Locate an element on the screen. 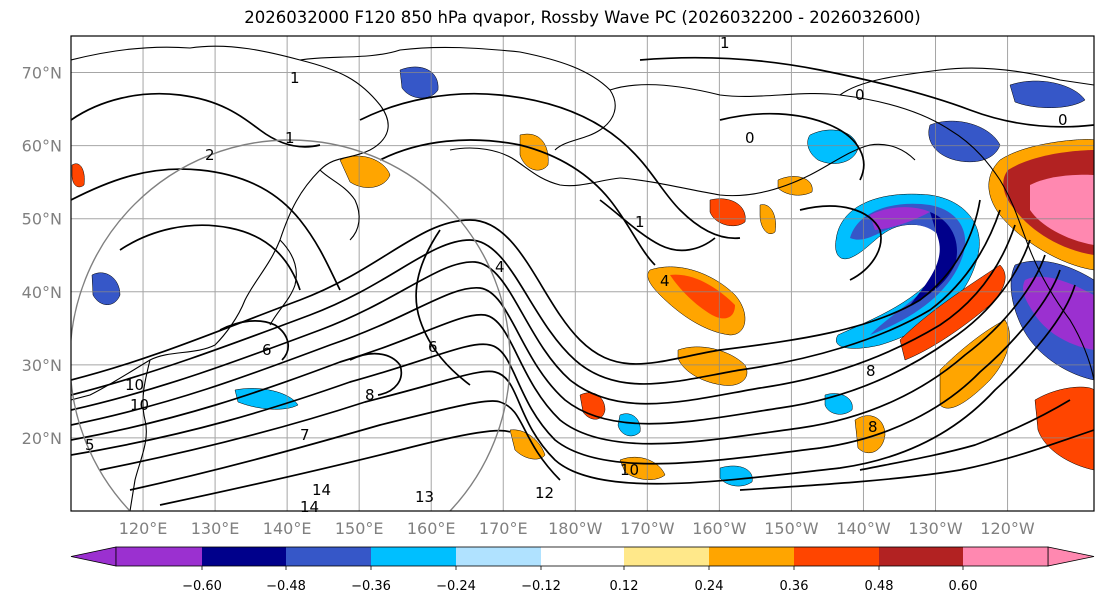 The height and width of the screenshot is (604, 1105). latitude-tick-label: 70°N is located at coordinates (42, 73).